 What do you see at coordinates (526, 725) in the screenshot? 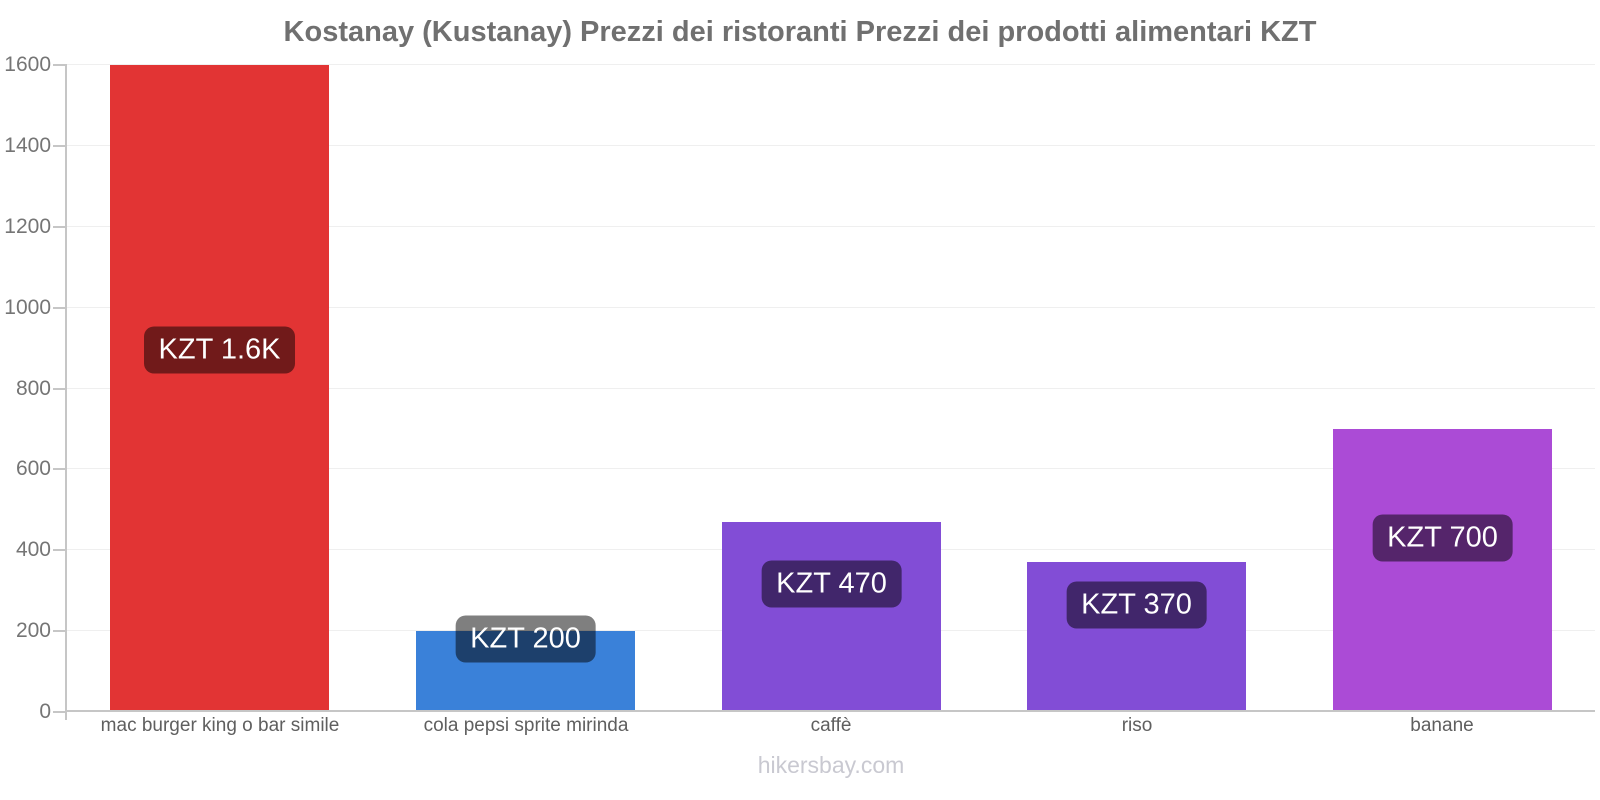
I see `x-axis-category-label-cola-pepsi-sprite-mirinda: cola pepsi sprite mirinda` at bounding box center [526, 725].